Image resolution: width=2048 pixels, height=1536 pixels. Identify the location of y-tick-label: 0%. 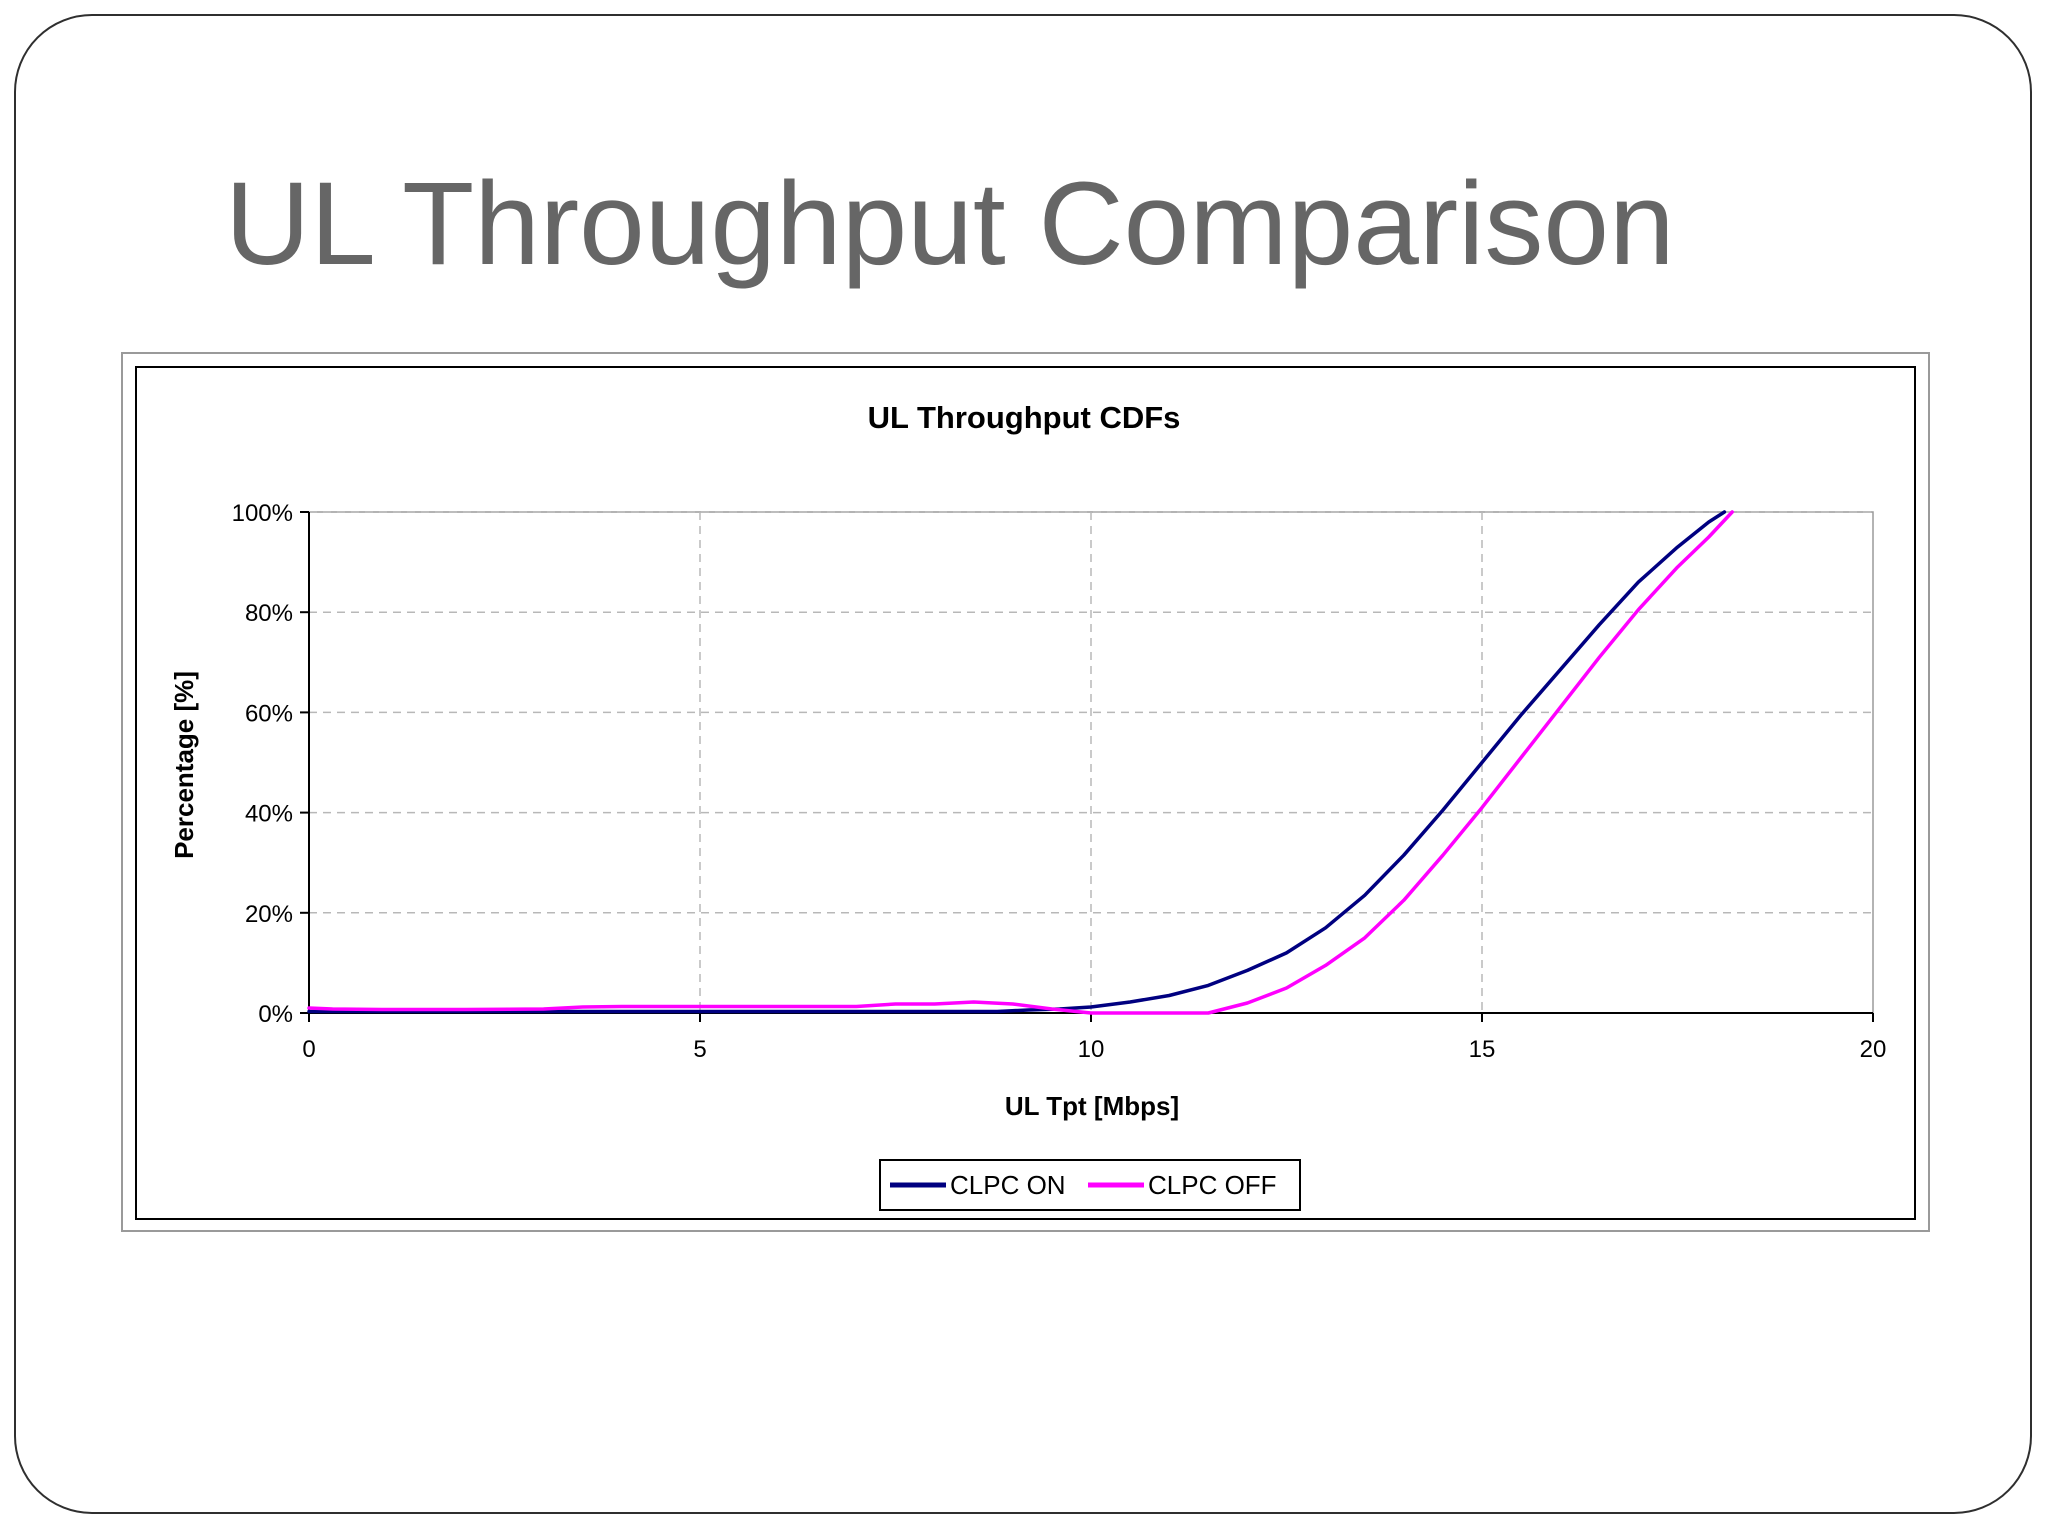
(275, 1014).